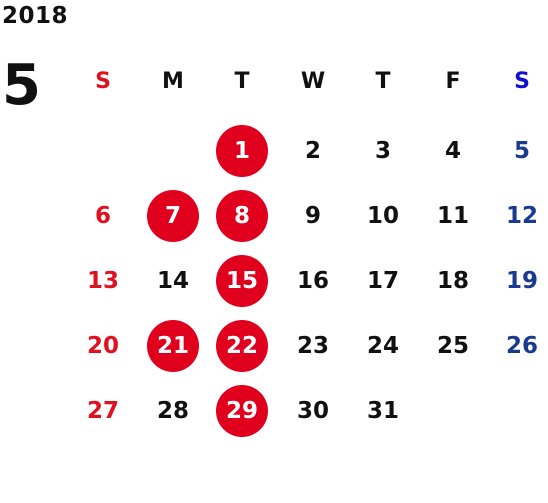 This screenshot has width=548, height=503. I want to click on calendar-date: 31, so click(382, 411).